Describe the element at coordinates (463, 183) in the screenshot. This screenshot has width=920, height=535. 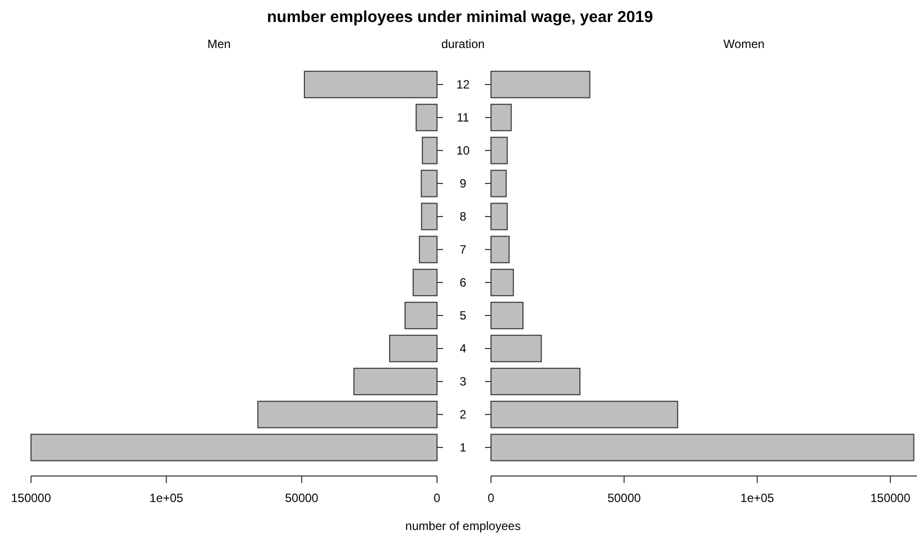
I see `y-tick-label: 9` at that location.